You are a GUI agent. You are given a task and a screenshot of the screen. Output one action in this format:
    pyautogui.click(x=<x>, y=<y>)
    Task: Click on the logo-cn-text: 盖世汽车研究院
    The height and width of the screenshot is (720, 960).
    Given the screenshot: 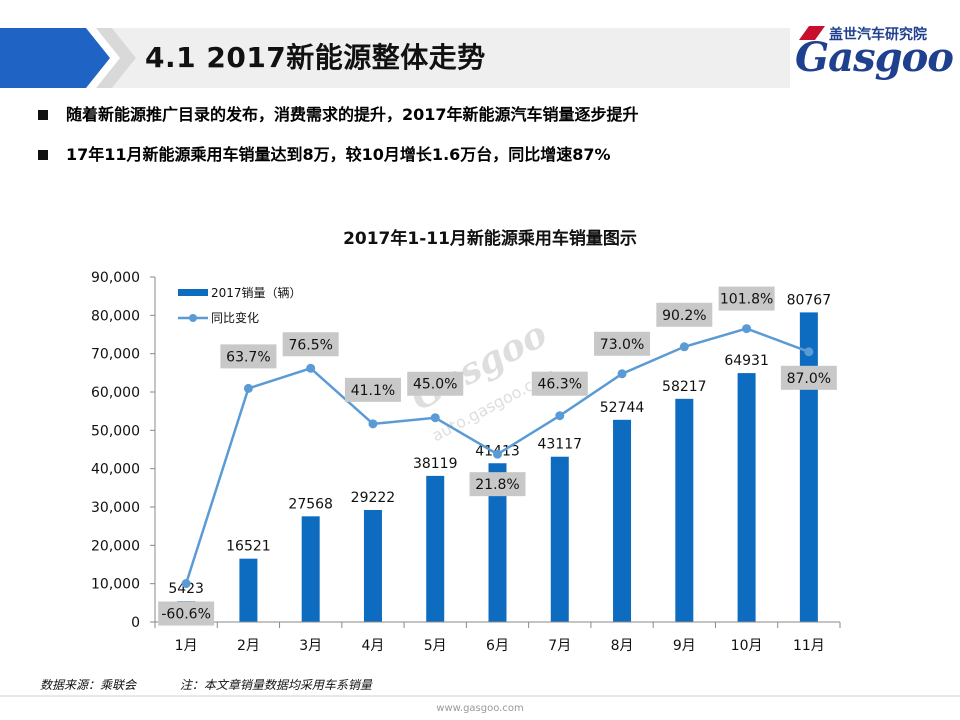 What is the action you would take?
    pyautogui.click(x=878, y=35)
    